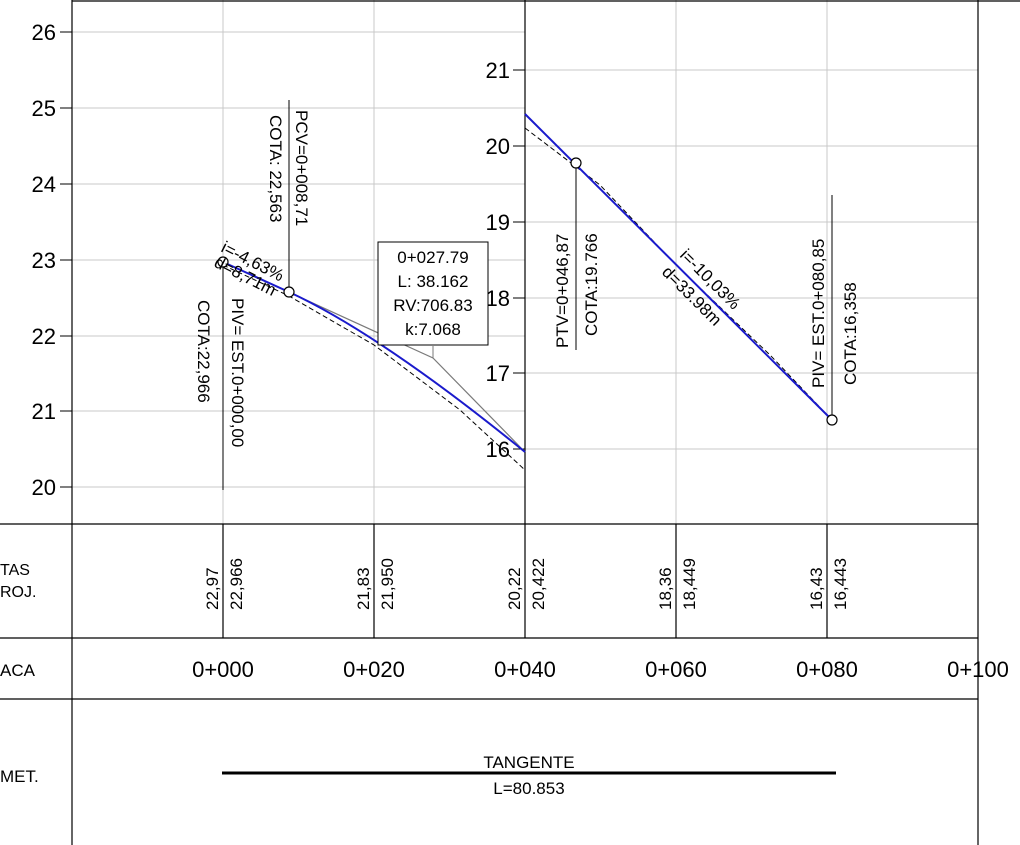  What do you see at coordinates (433, 293) in the screenshot?
I see `curve-data-box` at bounding box center [433, 293].